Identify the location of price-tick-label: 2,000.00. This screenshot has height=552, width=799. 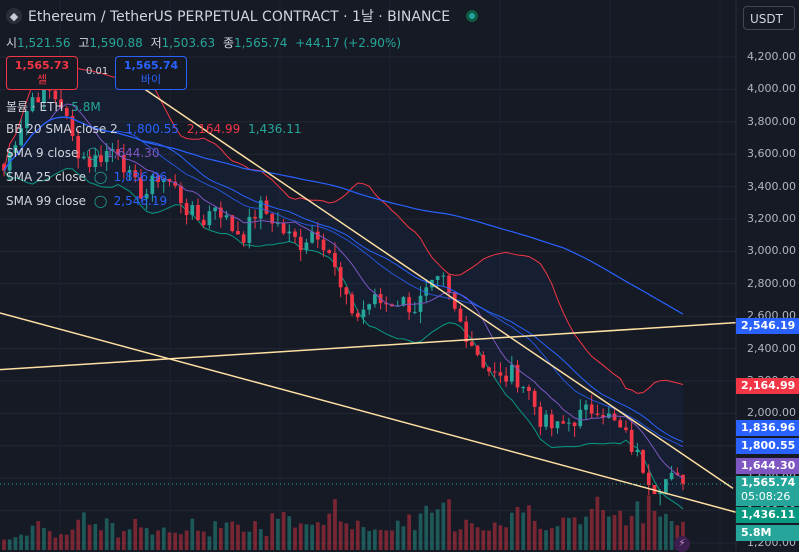
(771, 413).